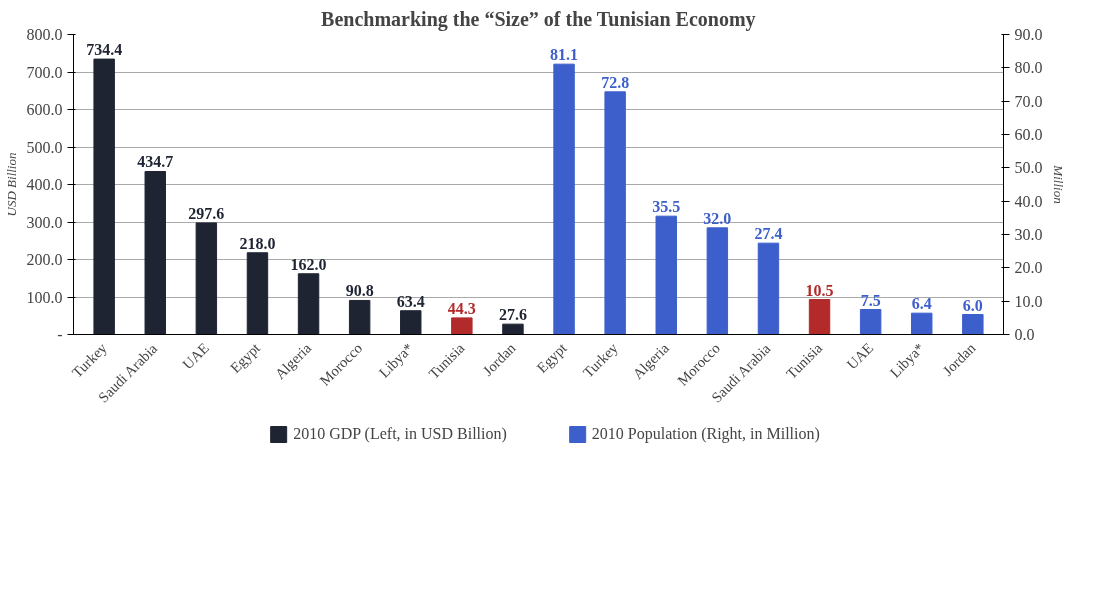 The image size is (1094, 596). Describe the element at coordinates (564, 55) in the screenshot. I see `data-label: 81.1` at that location.